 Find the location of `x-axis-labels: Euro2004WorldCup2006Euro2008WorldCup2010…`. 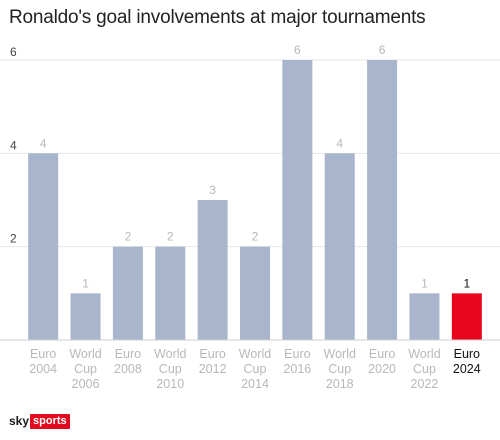

x-axis-labels: Euro2004WorldCup2006Euro2008WorldCup2010… is located at coordinates (254, 369).